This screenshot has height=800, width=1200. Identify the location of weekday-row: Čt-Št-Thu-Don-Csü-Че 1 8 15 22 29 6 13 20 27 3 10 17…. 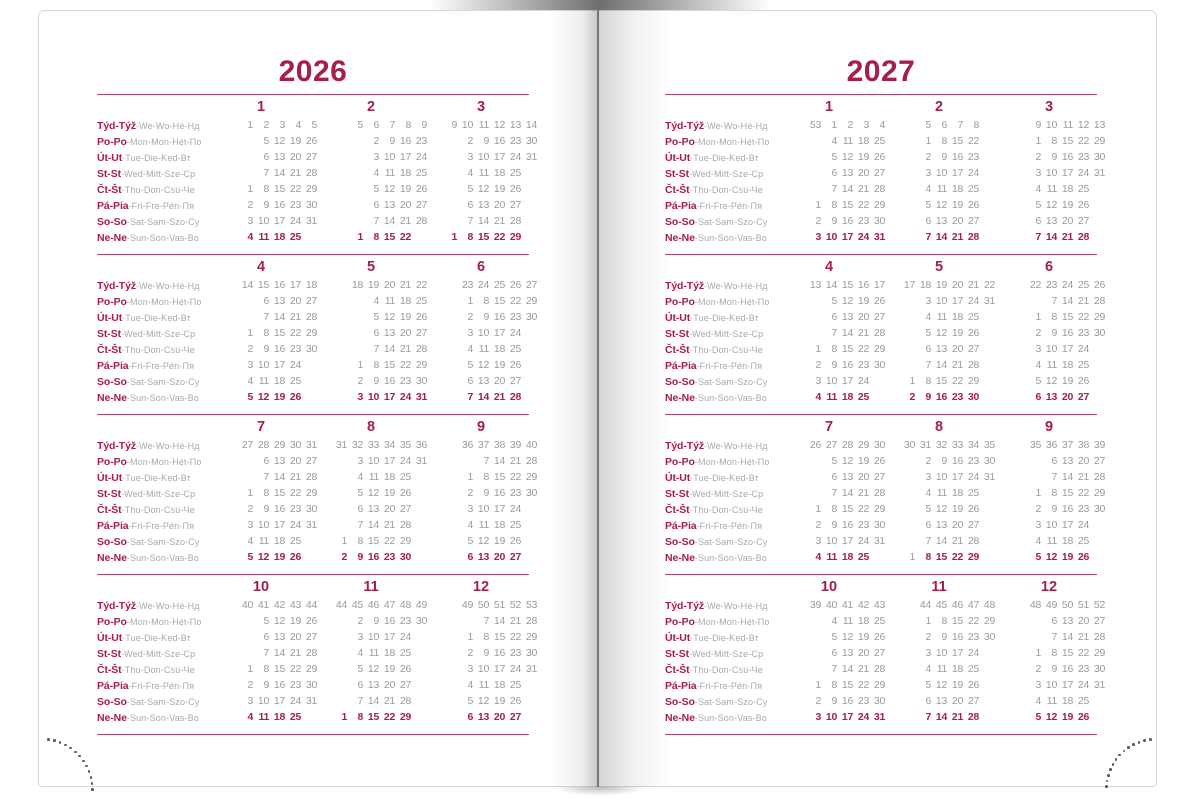
(881, 349).